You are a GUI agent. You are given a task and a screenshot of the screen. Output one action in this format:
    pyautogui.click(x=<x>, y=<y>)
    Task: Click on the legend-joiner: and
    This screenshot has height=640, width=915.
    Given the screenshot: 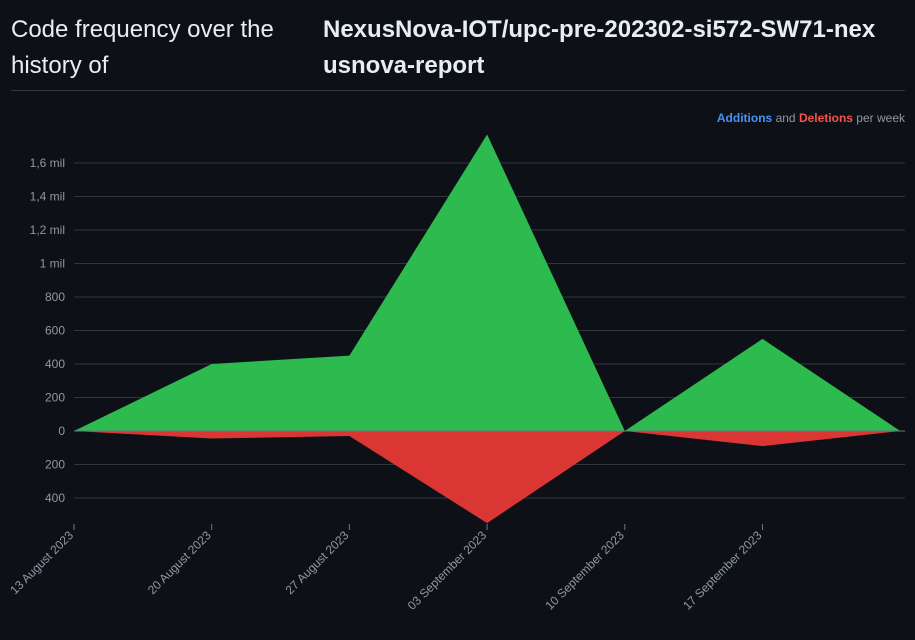 What is the action you would take?
    pyautogui.click(x=785, y=118)
    